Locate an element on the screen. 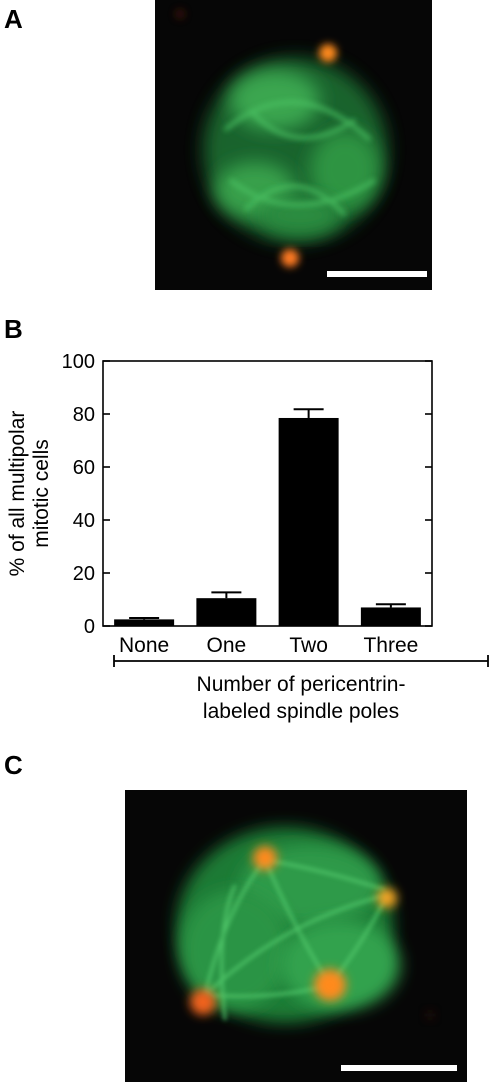 The image size is (500, 1082). bar-none is located at coordinates (144, 622).